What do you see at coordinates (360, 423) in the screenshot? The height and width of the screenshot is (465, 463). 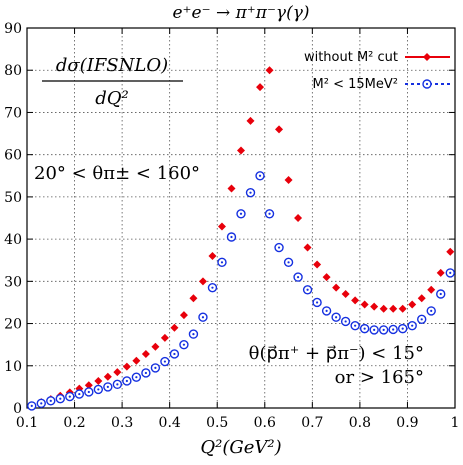 I see `x-tick-label: 0.8` at bounding box center [360, 423].